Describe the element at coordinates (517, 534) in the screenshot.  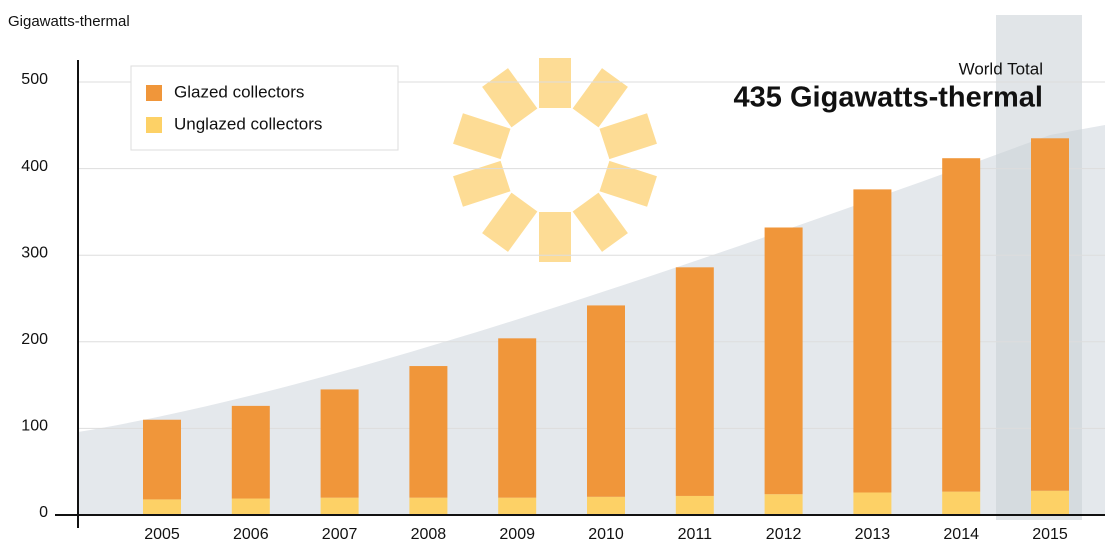
I see `x-tick-label: 2009` at that location.